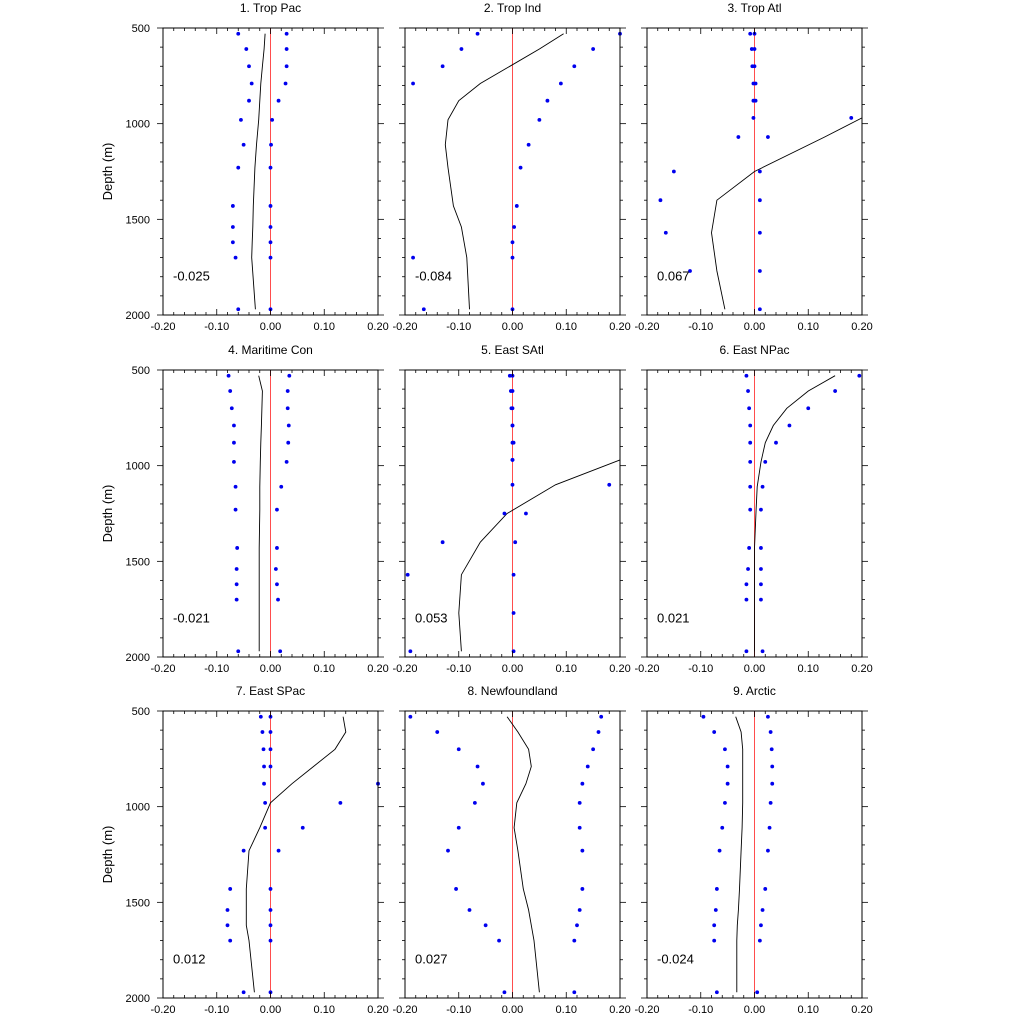 The image size is (1024, 1024). What do you see at coordinates (753, 509) in the screenshot?
I see `panel-6: 6. East NPac -0.20 -0.10 0.00 0.10 0.20 0.021` at bounding box center [753, 509].